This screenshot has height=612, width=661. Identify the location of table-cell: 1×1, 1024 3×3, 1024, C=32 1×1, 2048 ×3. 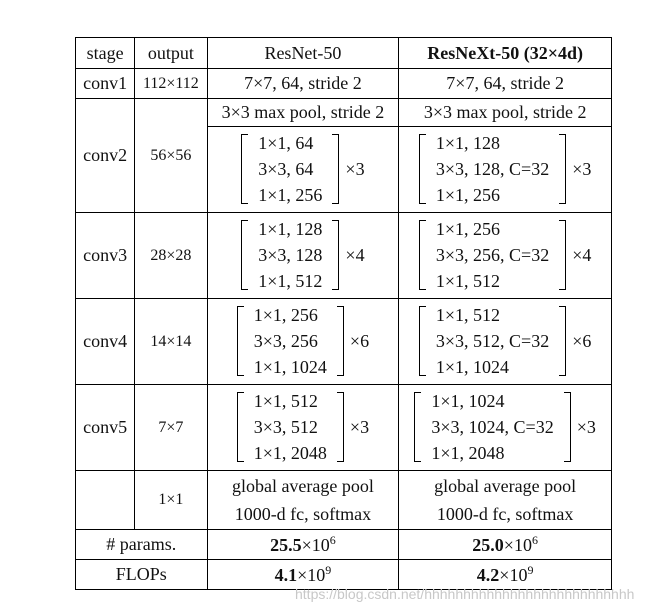
(505, 427).